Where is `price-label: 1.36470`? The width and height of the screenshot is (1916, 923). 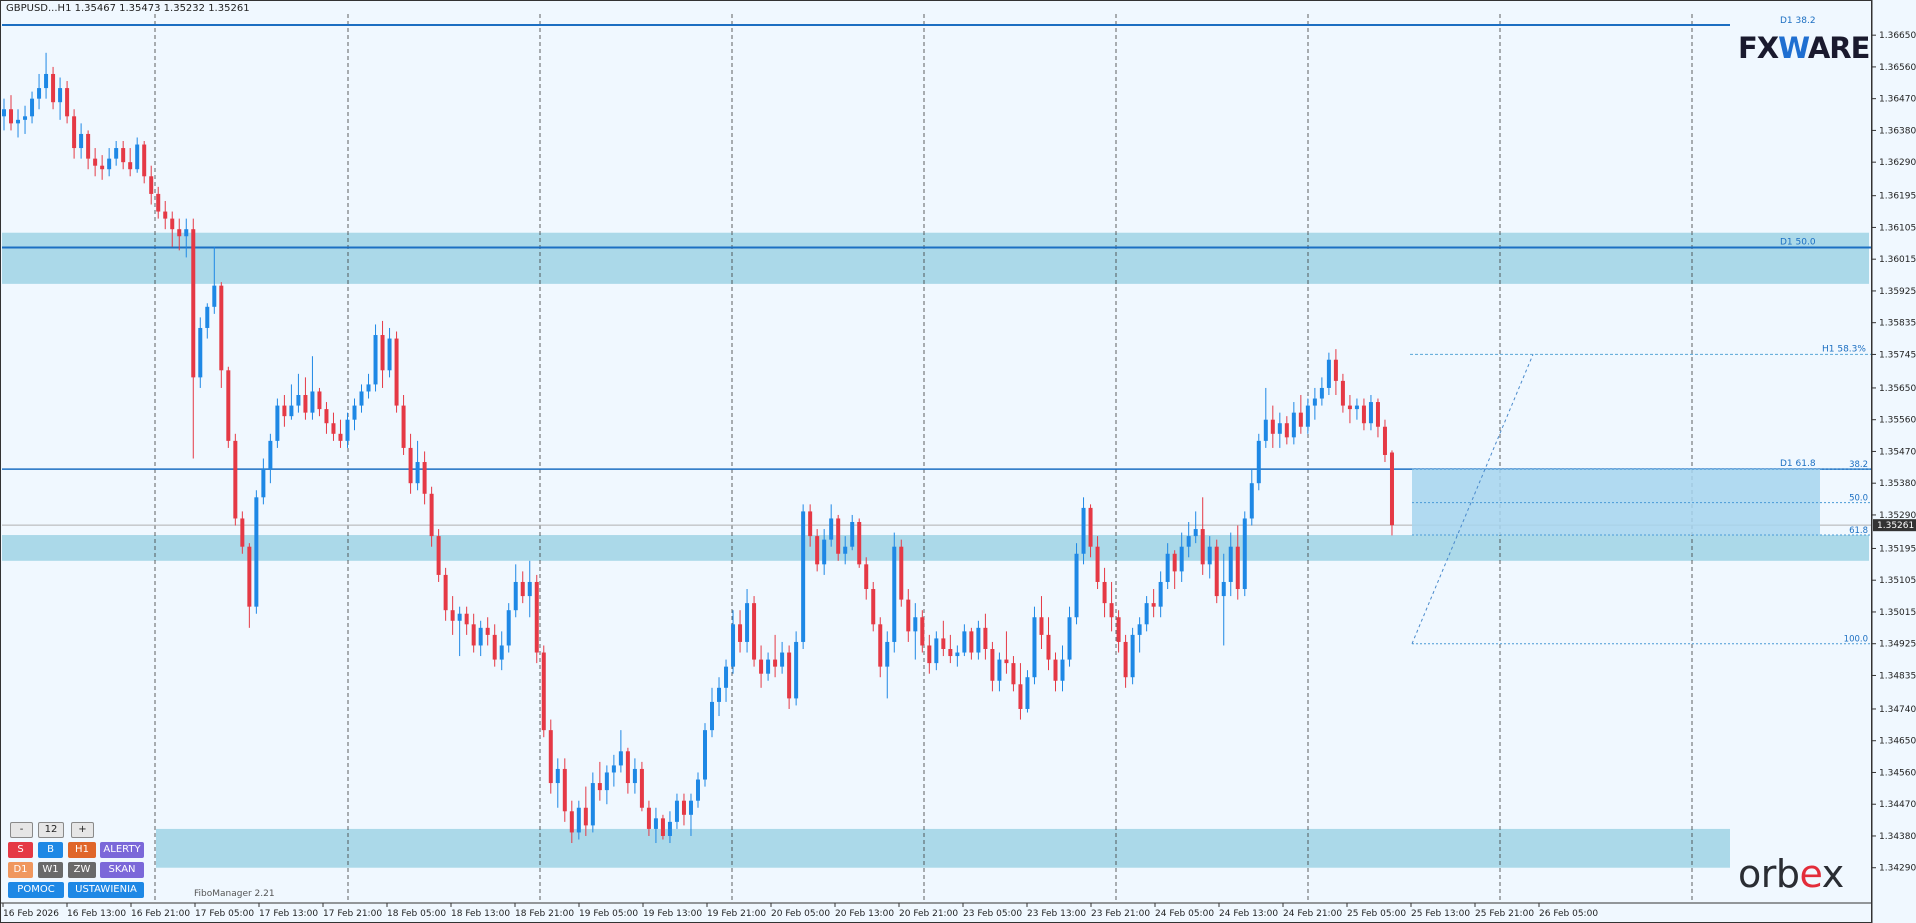
price-label: 1.36470 is located at coordinates (1897, 100).